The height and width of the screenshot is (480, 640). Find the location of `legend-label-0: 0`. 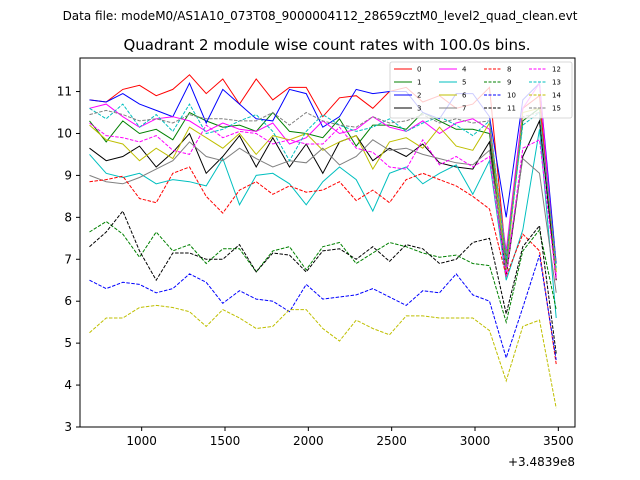

legend-label-0: 0 is located at coordinates (419, 70).